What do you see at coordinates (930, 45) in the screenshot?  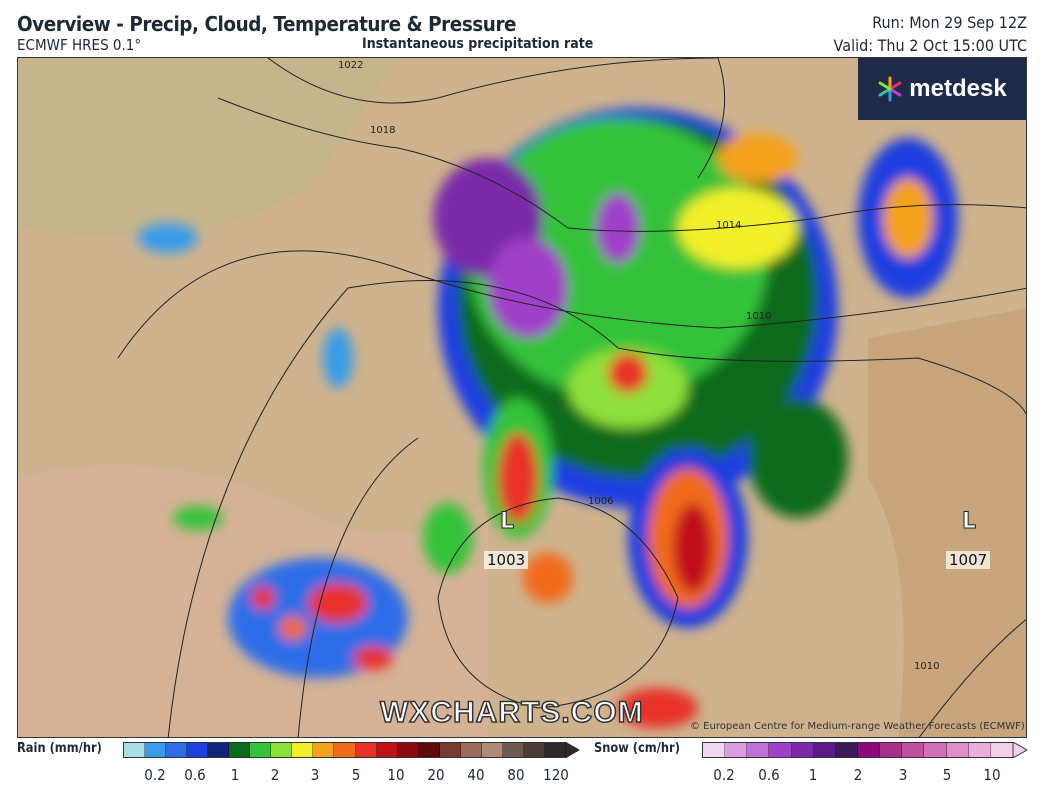 I see `valid-time: Valid: Thu 2 Oct 15:00 UTC` at bounding box center [930, 45].